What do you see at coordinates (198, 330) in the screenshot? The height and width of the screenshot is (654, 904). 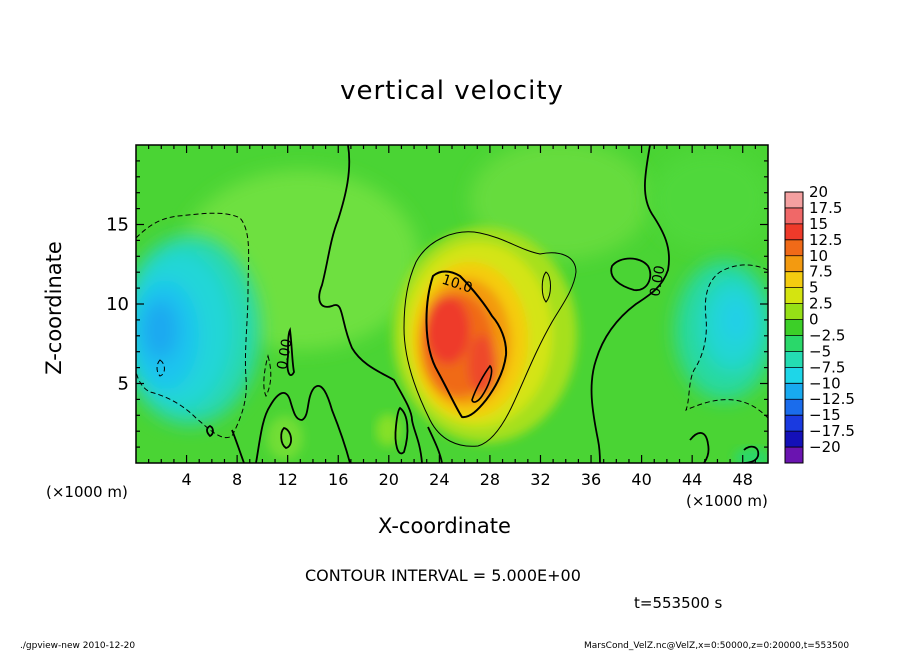 I see `downdraft-left` at bounding box center [198, 330].